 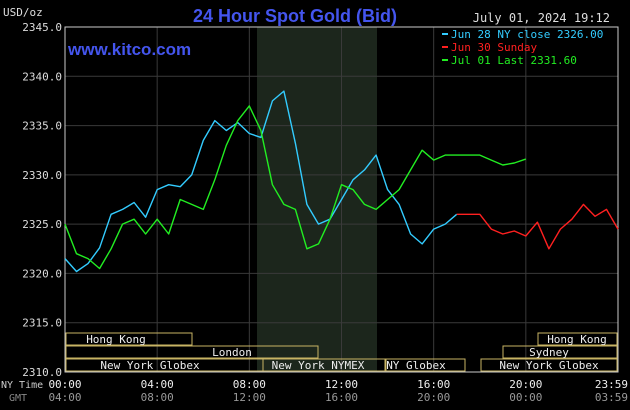 What do you see at coordinates (232, 352) in the screenshot?
I see `market-label-london: London` at bounding box center [232, 352].